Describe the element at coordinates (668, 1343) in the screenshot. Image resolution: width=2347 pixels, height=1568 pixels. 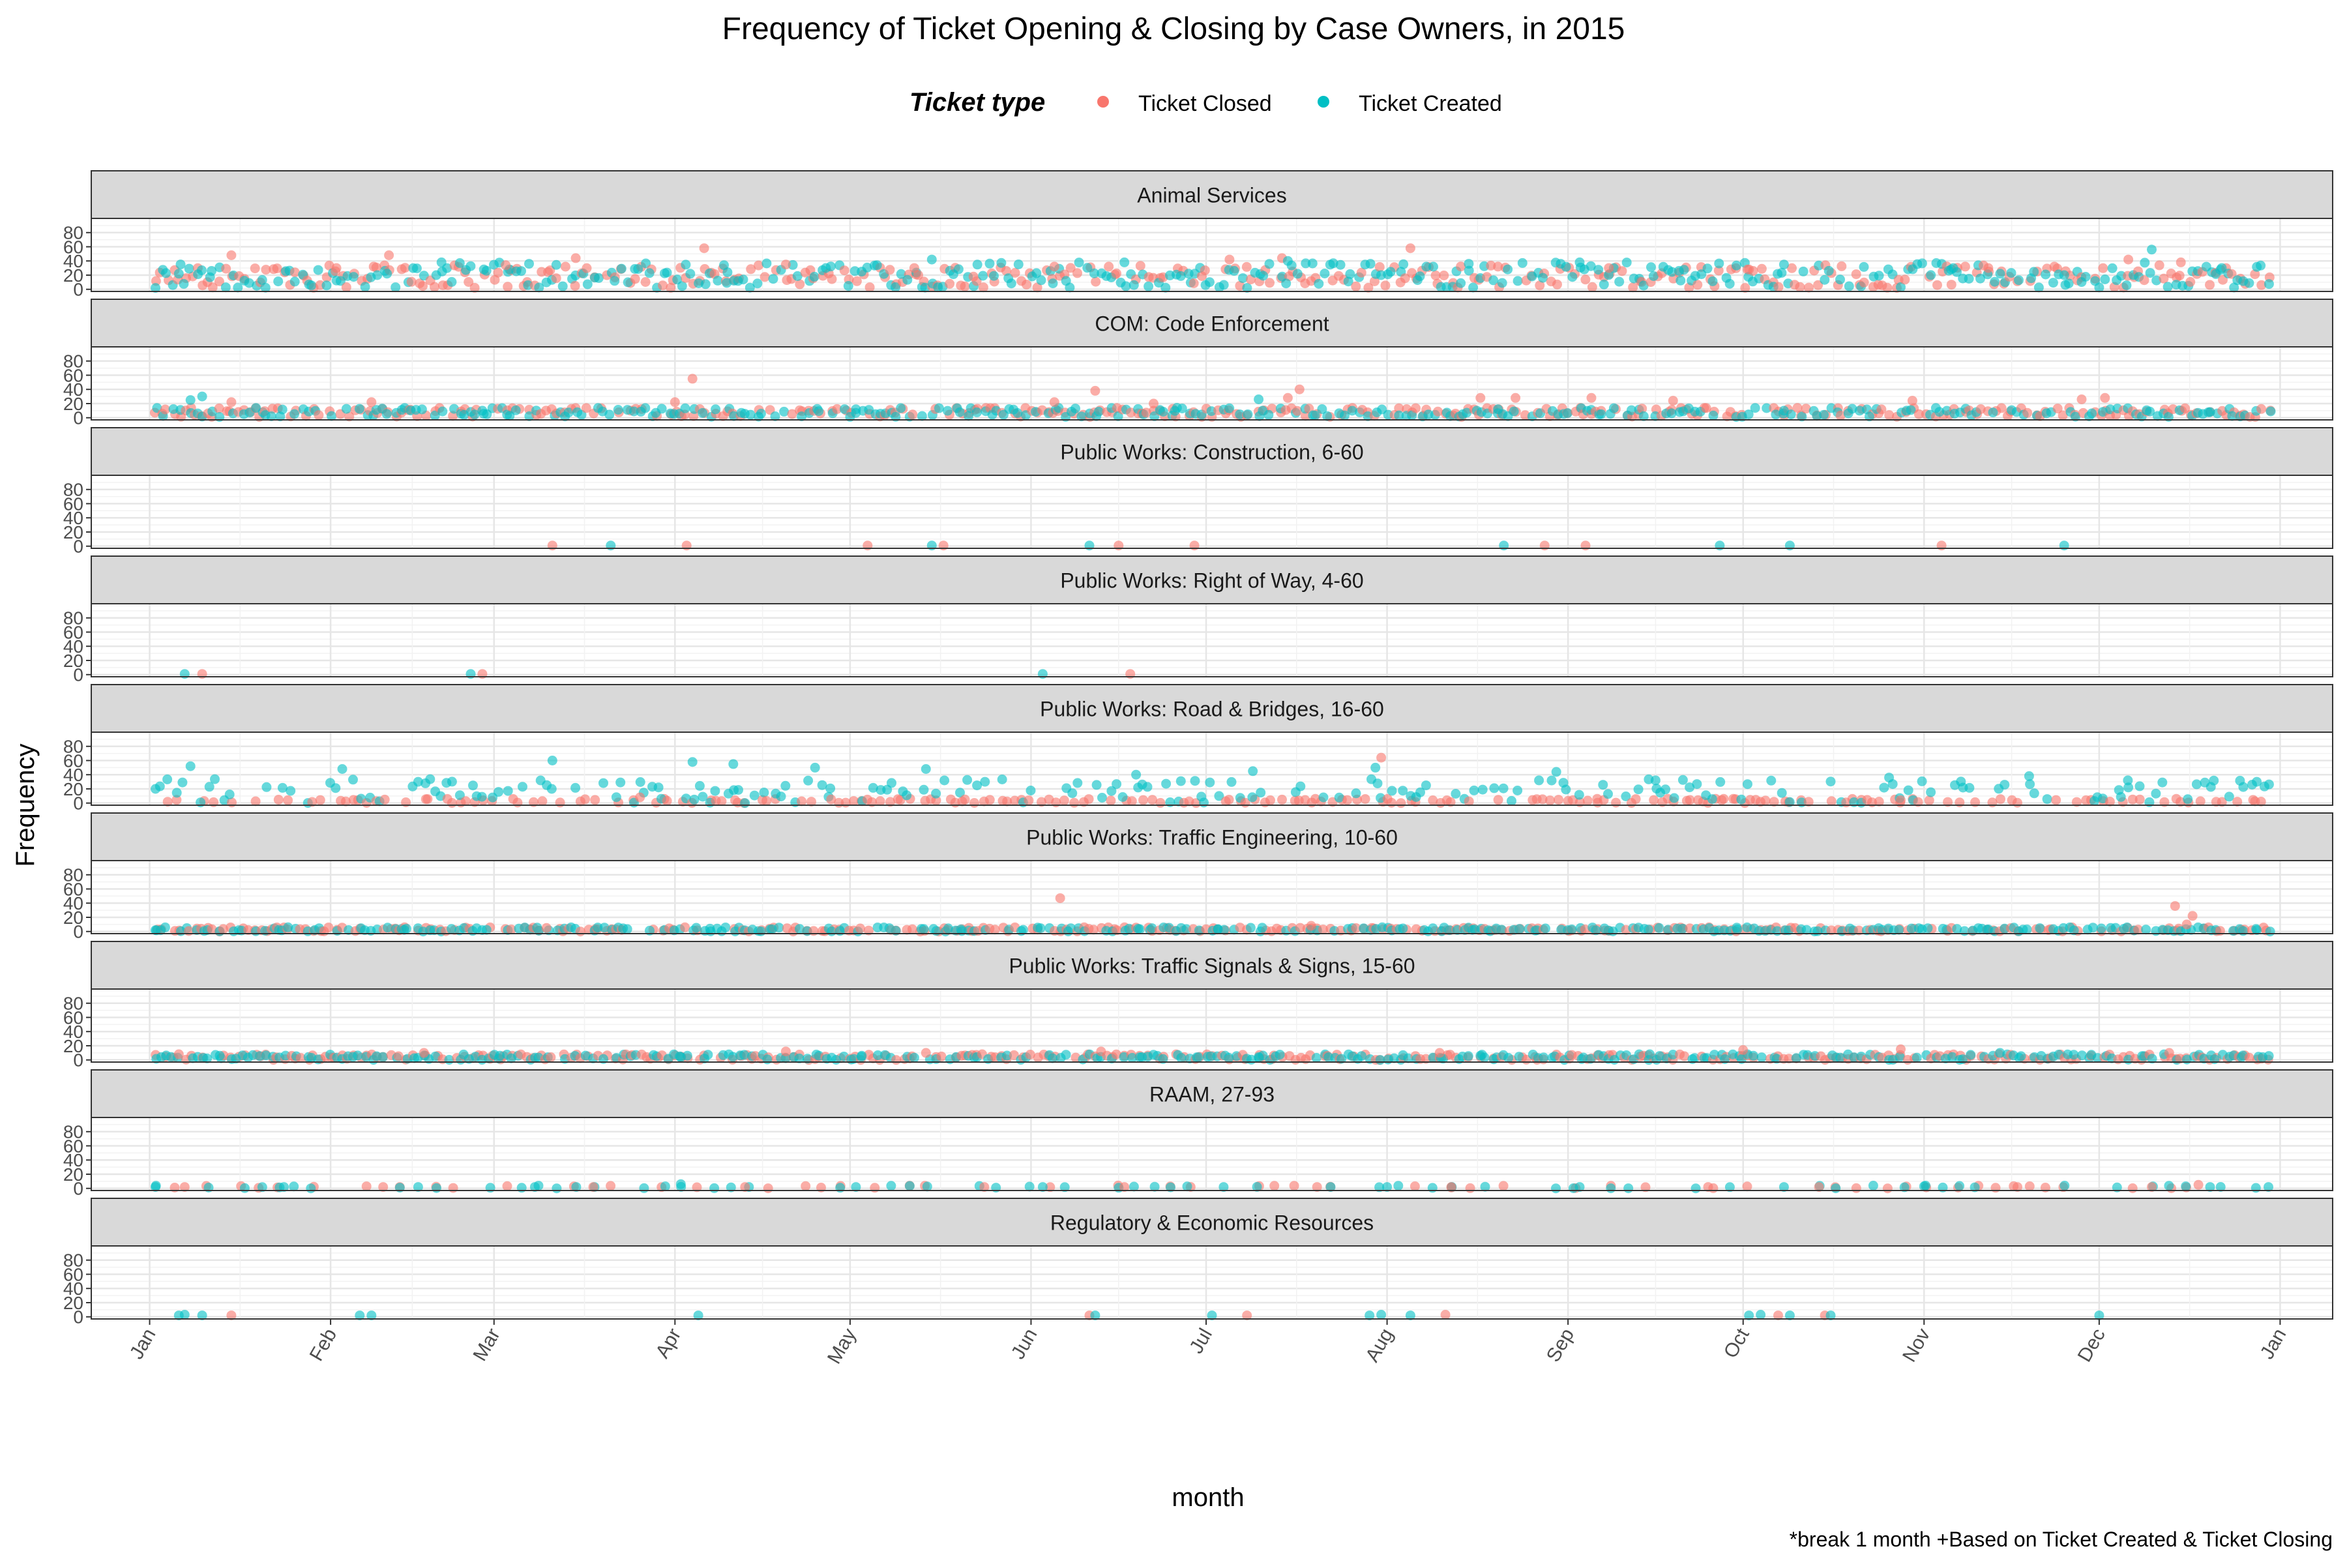
I see `x-tick-label: Apr` at that location.